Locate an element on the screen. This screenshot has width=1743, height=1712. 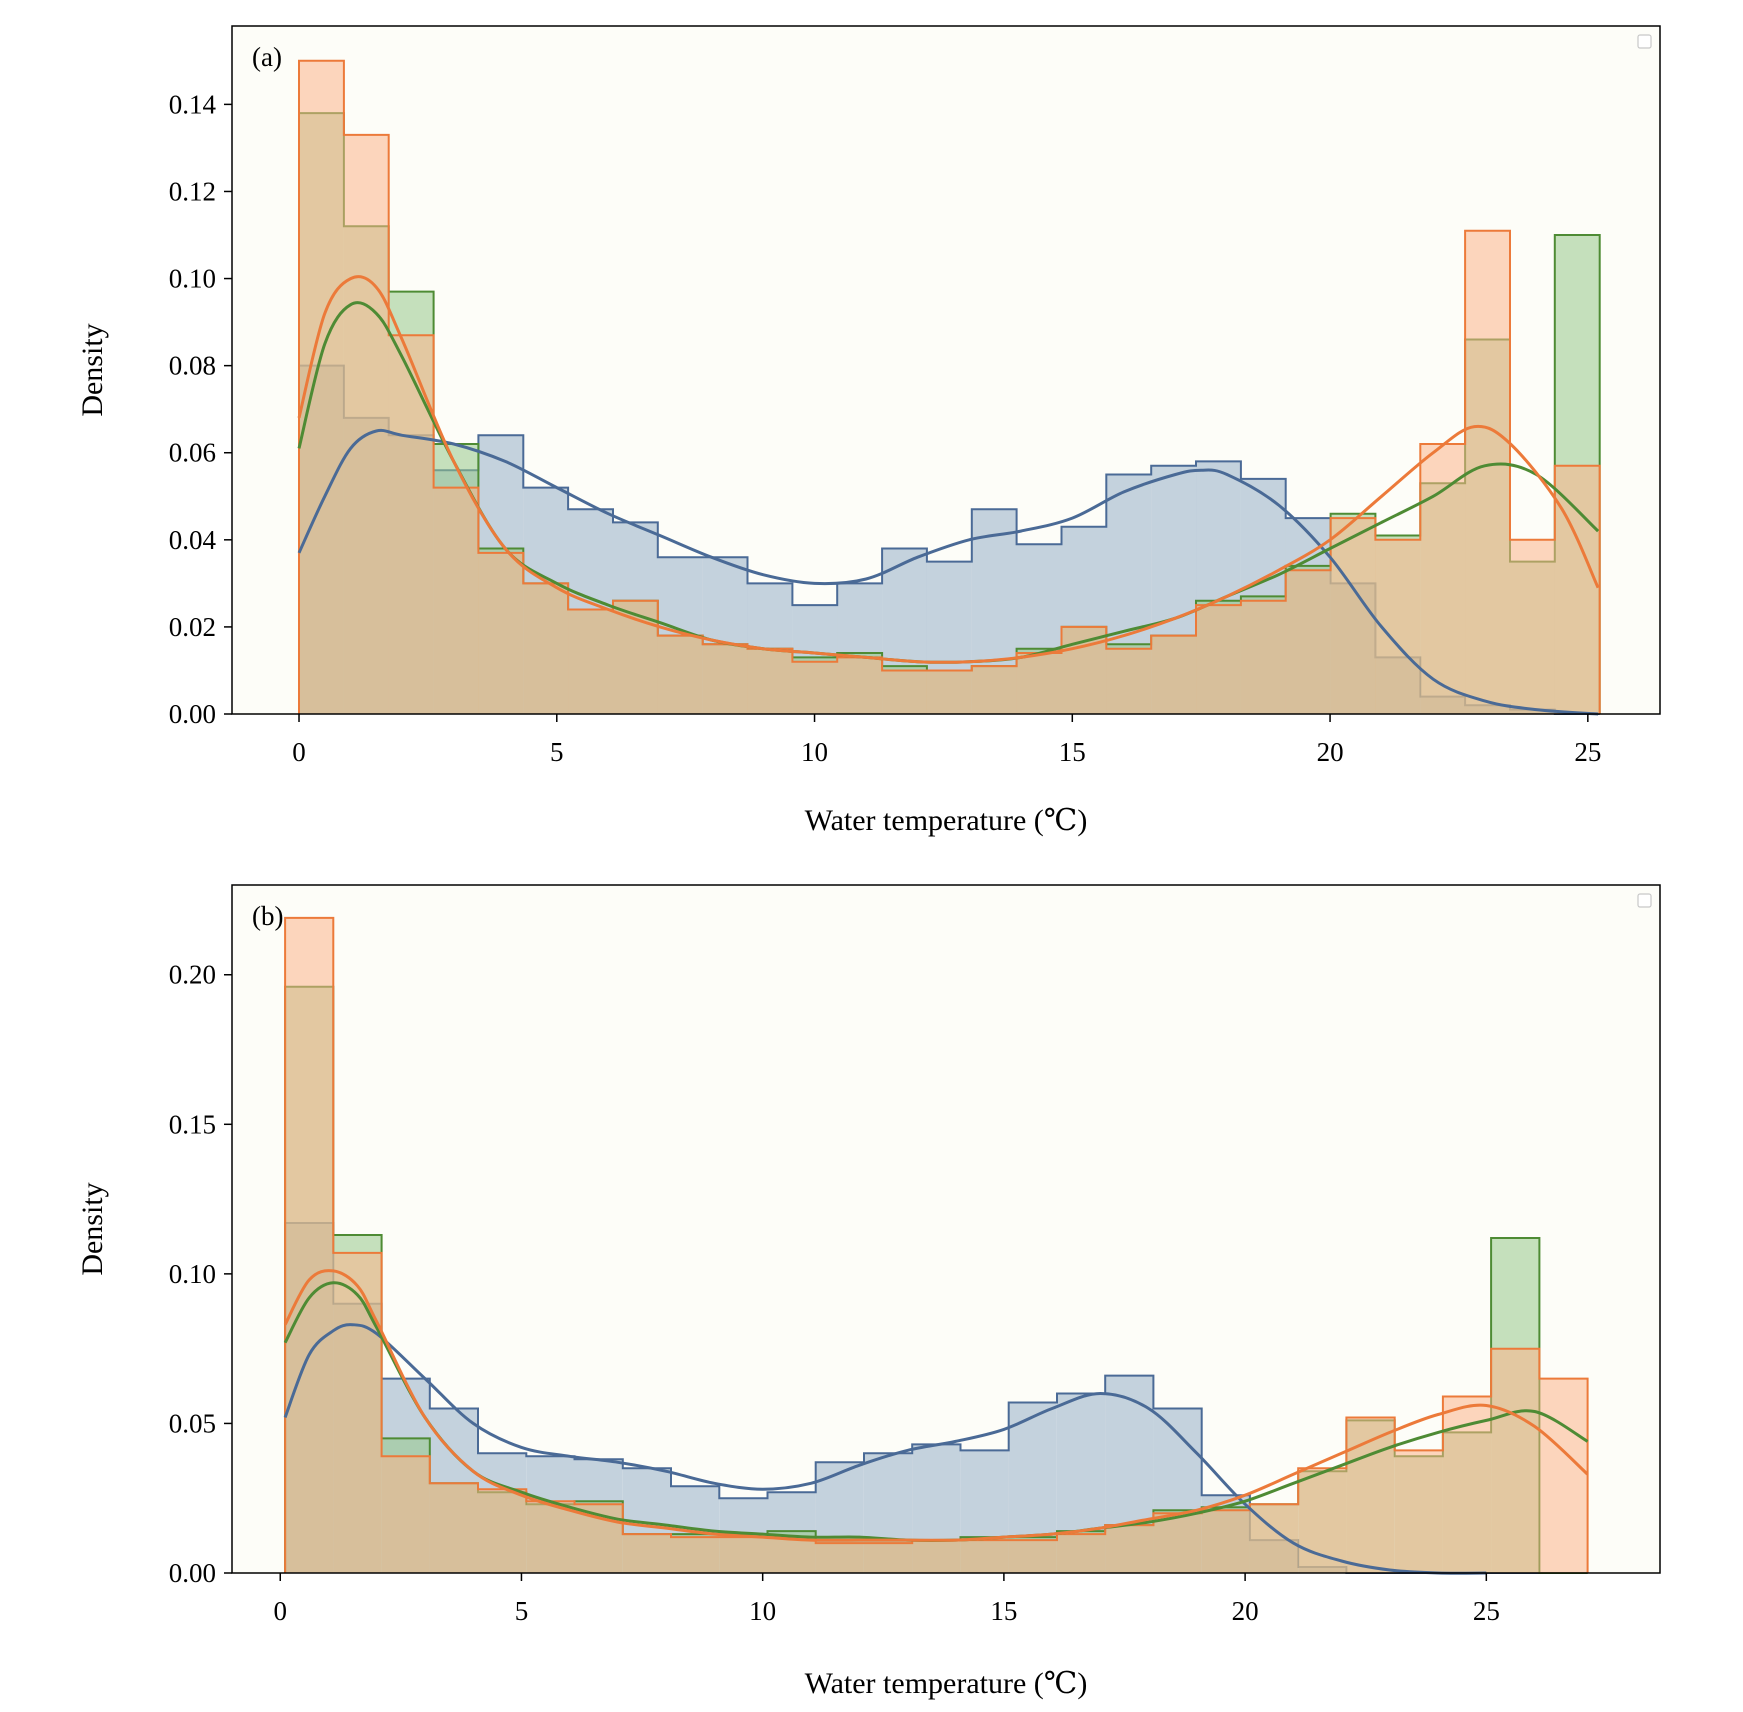
y-tick-label: 0.15 is located at coordinates (192, 1124).